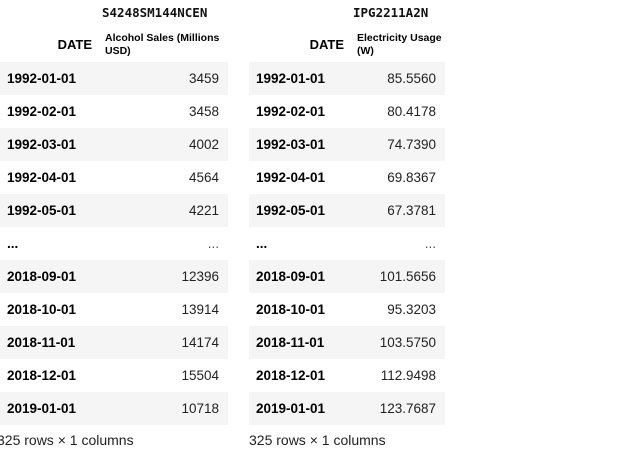 Image resolution: width=626 pixels, height=463 pixels. I want to click on row-value: 15504, so click(200, 375).